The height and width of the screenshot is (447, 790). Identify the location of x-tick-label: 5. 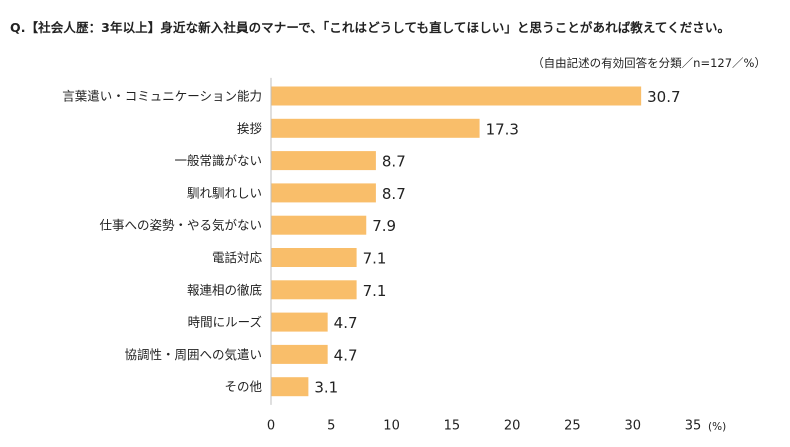
(331, 426).